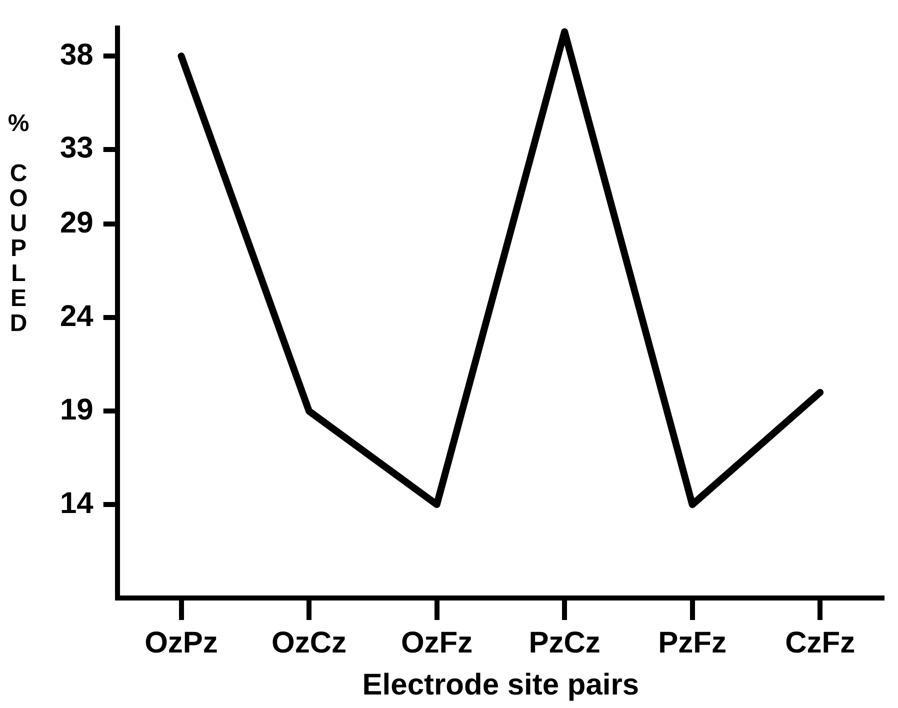 The image size is (898, 708). What do you see at coordinates (309, 643) in the screenshot?
I see `x-tick-label: OzCz` at bounding box center [309, 643].